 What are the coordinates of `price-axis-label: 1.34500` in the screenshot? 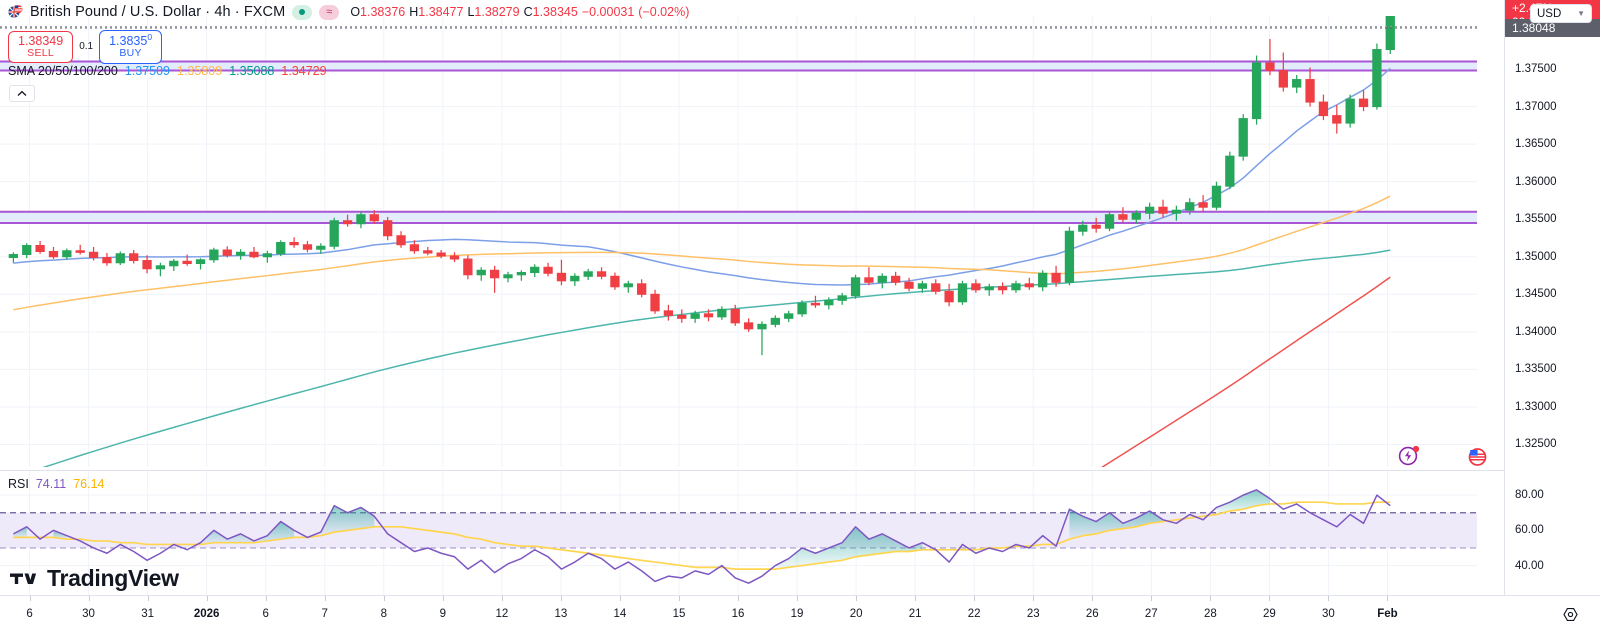 It's located at (1536, 294).